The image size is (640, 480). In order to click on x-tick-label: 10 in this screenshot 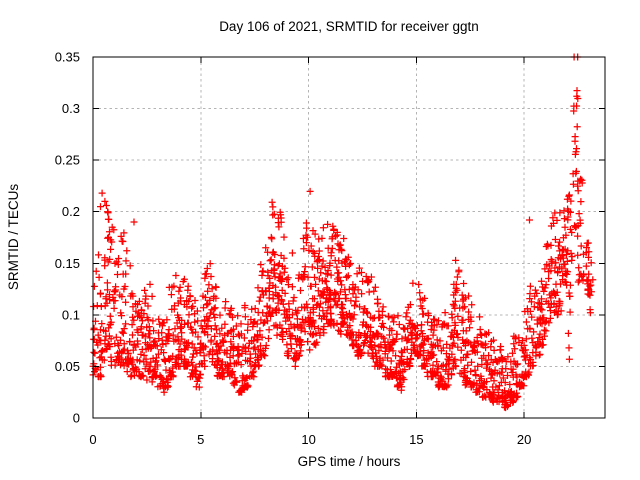, I will do `click(308, 439)`.